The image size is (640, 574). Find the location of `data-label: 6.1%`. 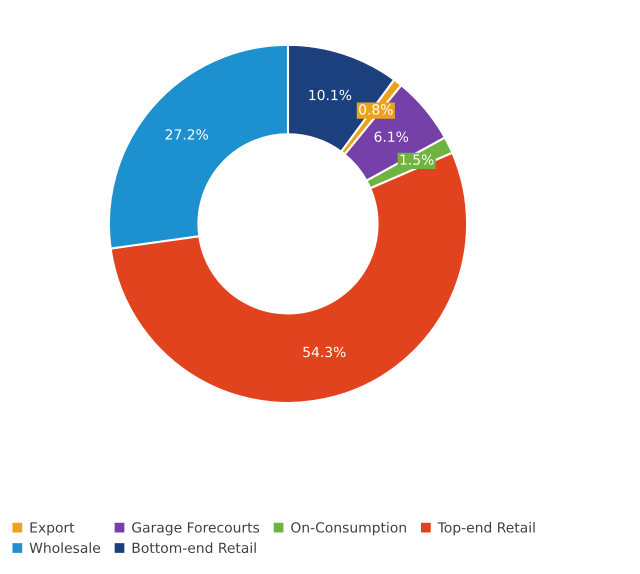

data-label: 6.1% is located at coordinates (391, 136).